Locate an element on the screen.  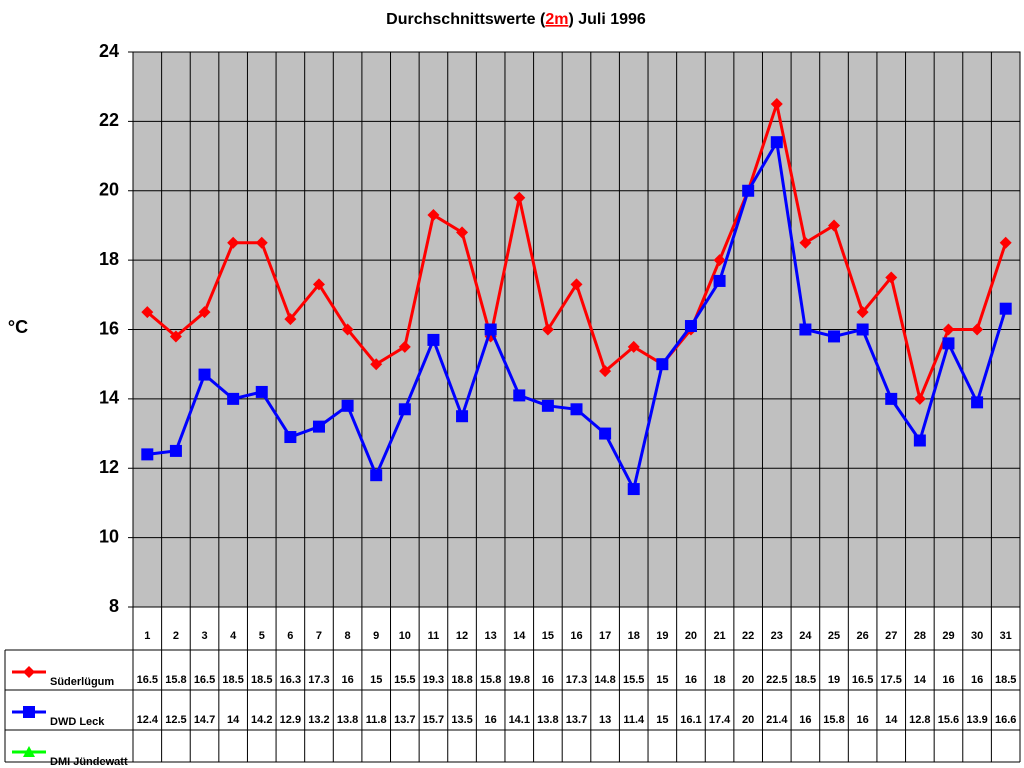
table-value: 17.4 is located at coordinates (720, 720).